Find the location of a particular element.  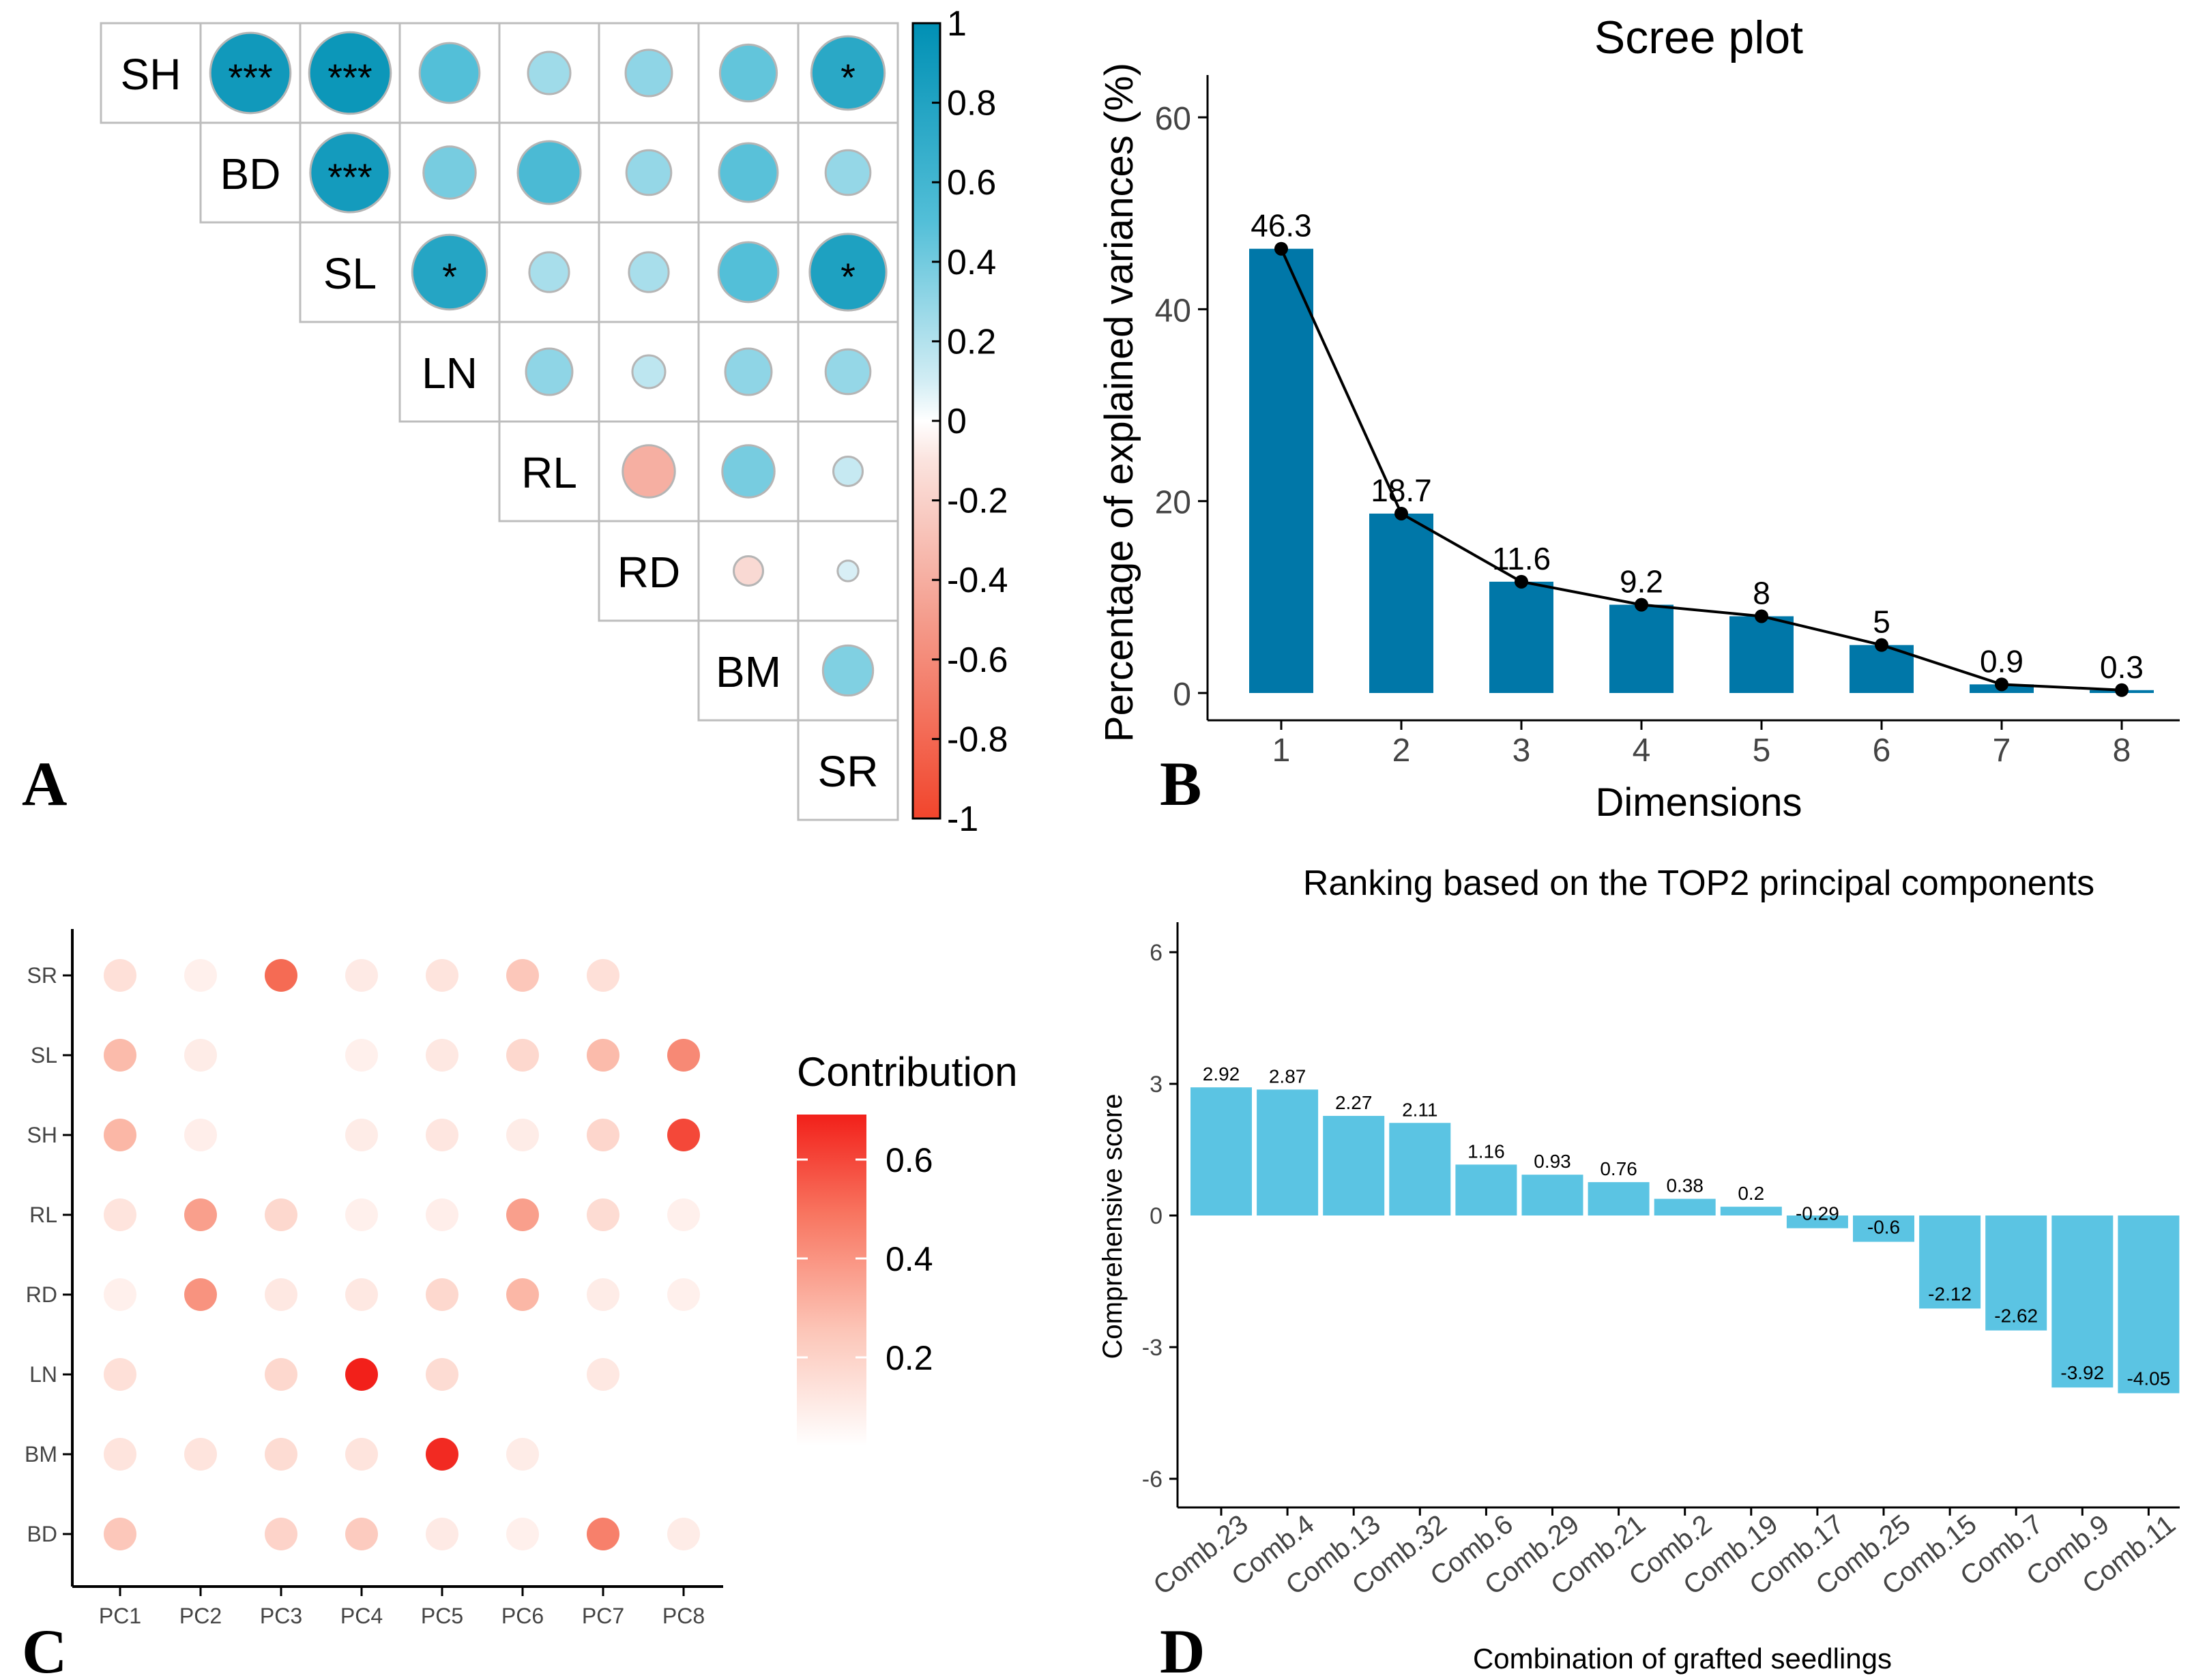

ranking-data-label: 2.92 is located at coordinates (1221, 1074).